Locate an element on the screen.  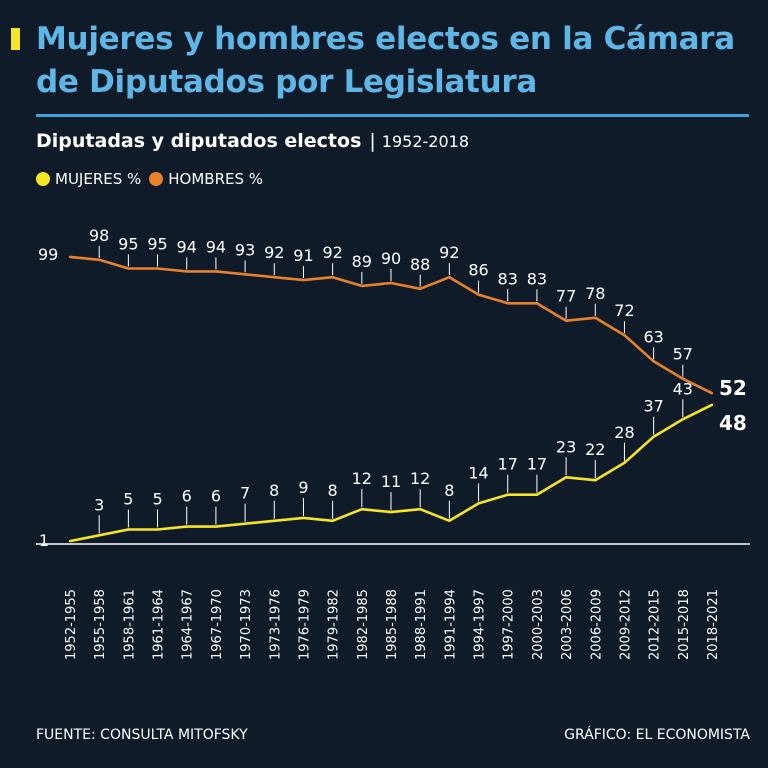
data-label-men: 72 is located at coordinates (624, 310).